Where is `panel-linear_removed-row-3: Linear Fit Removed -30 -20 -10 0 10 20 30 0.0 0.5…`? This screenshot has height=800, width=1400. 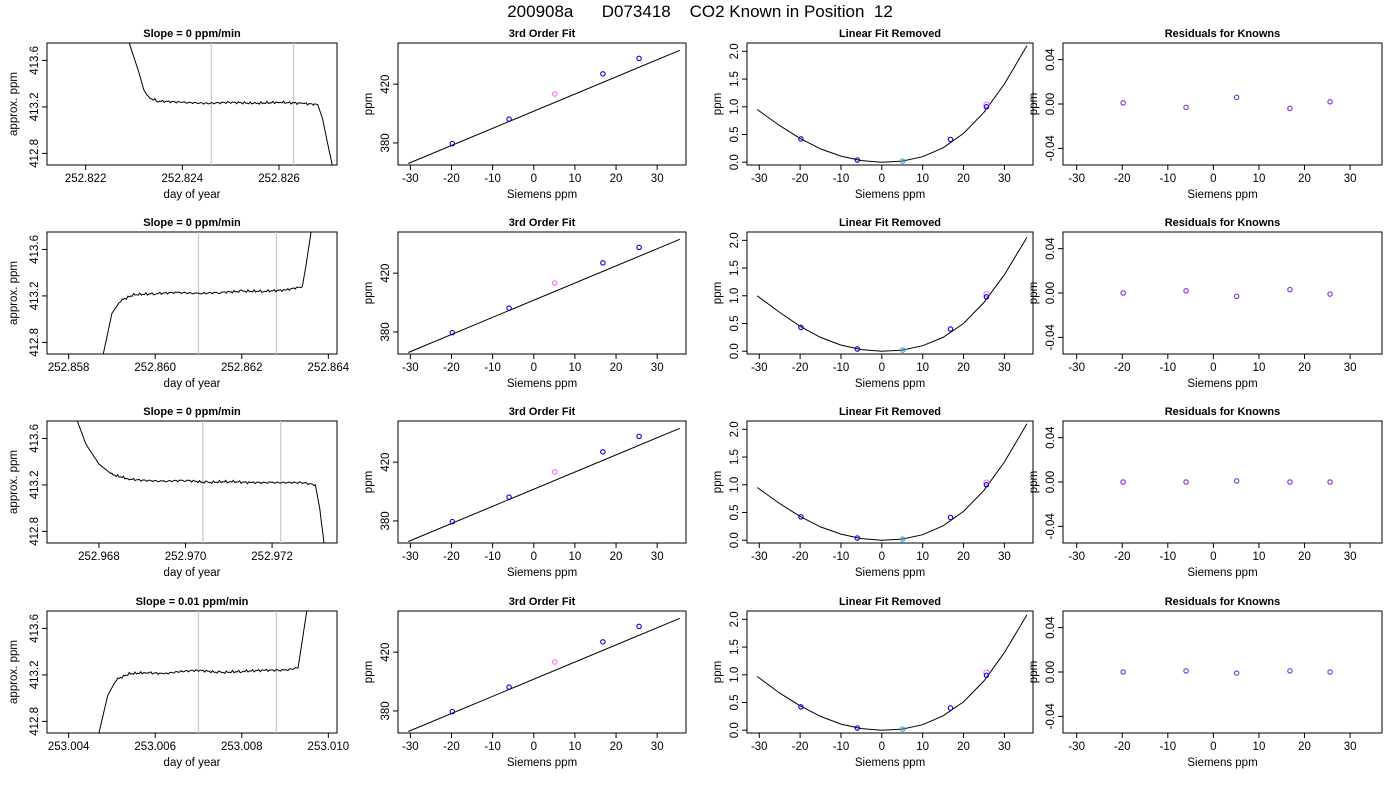 panel-linear_removed-row-3: Linear Fit Removed -30 -20 -10 0 10 20 30 0.0 0.5… is located at coordinates (873, 492).